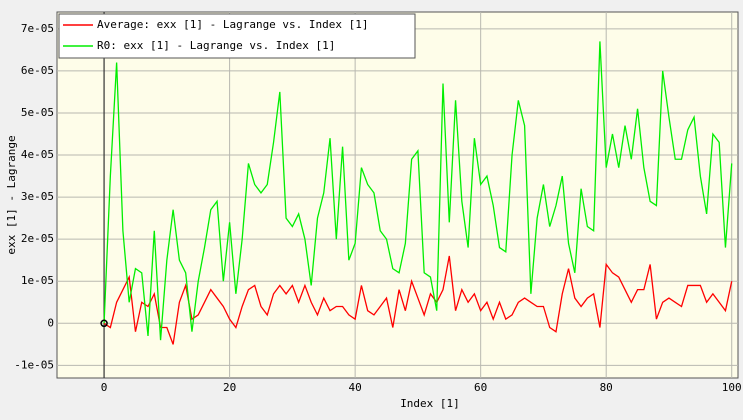 The image size is (743, 420). I want to click on y-tick-label: 2e-05, so click(37, 238).